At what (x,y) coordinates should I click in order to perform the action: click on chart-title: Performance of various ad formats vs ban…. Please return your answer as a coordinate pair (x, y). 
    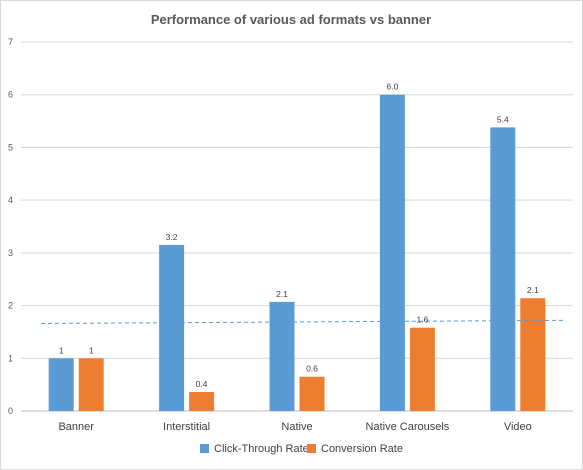
    Looking at the image, I should click on (291, 19).